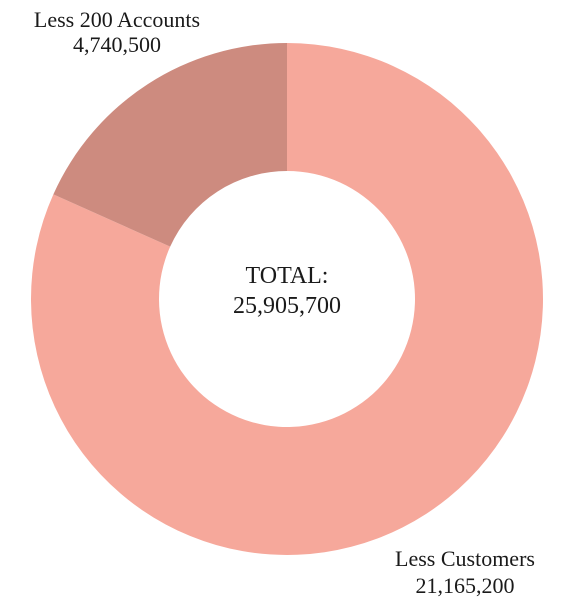 The height and width of the screenshot is (603, 566). Describe the element at coordinates (465, 572) in the screenshot. I see `slice-label-less-customers: Less Customers 21,165,200` at that location.